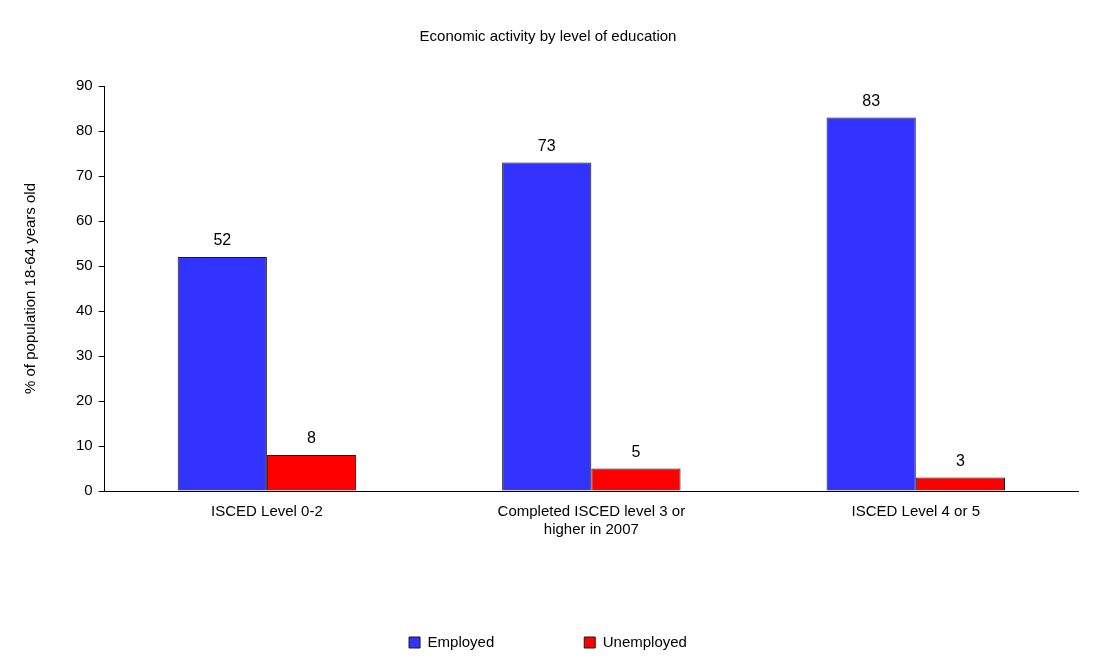 The height and width of the screenshot is (668, 1106). What do you see at coordinates (267, 511) in the screenshot?
I see `x-tick-label: ISCED Level 0-2` at bounding box center [267, 511].